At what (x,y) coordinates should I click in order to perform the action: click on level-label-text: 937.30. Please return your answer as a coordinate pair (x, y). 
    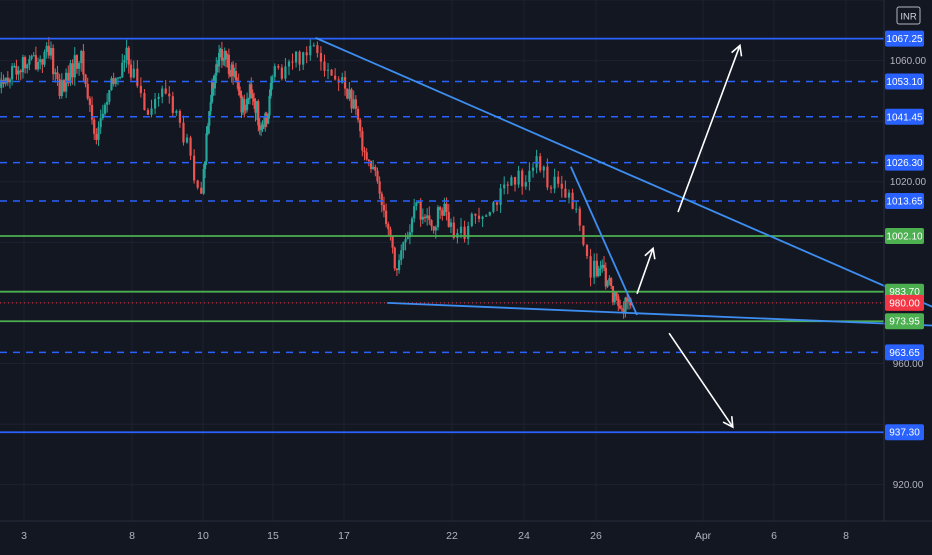
    Looking at the image, I should click on (904, 433).